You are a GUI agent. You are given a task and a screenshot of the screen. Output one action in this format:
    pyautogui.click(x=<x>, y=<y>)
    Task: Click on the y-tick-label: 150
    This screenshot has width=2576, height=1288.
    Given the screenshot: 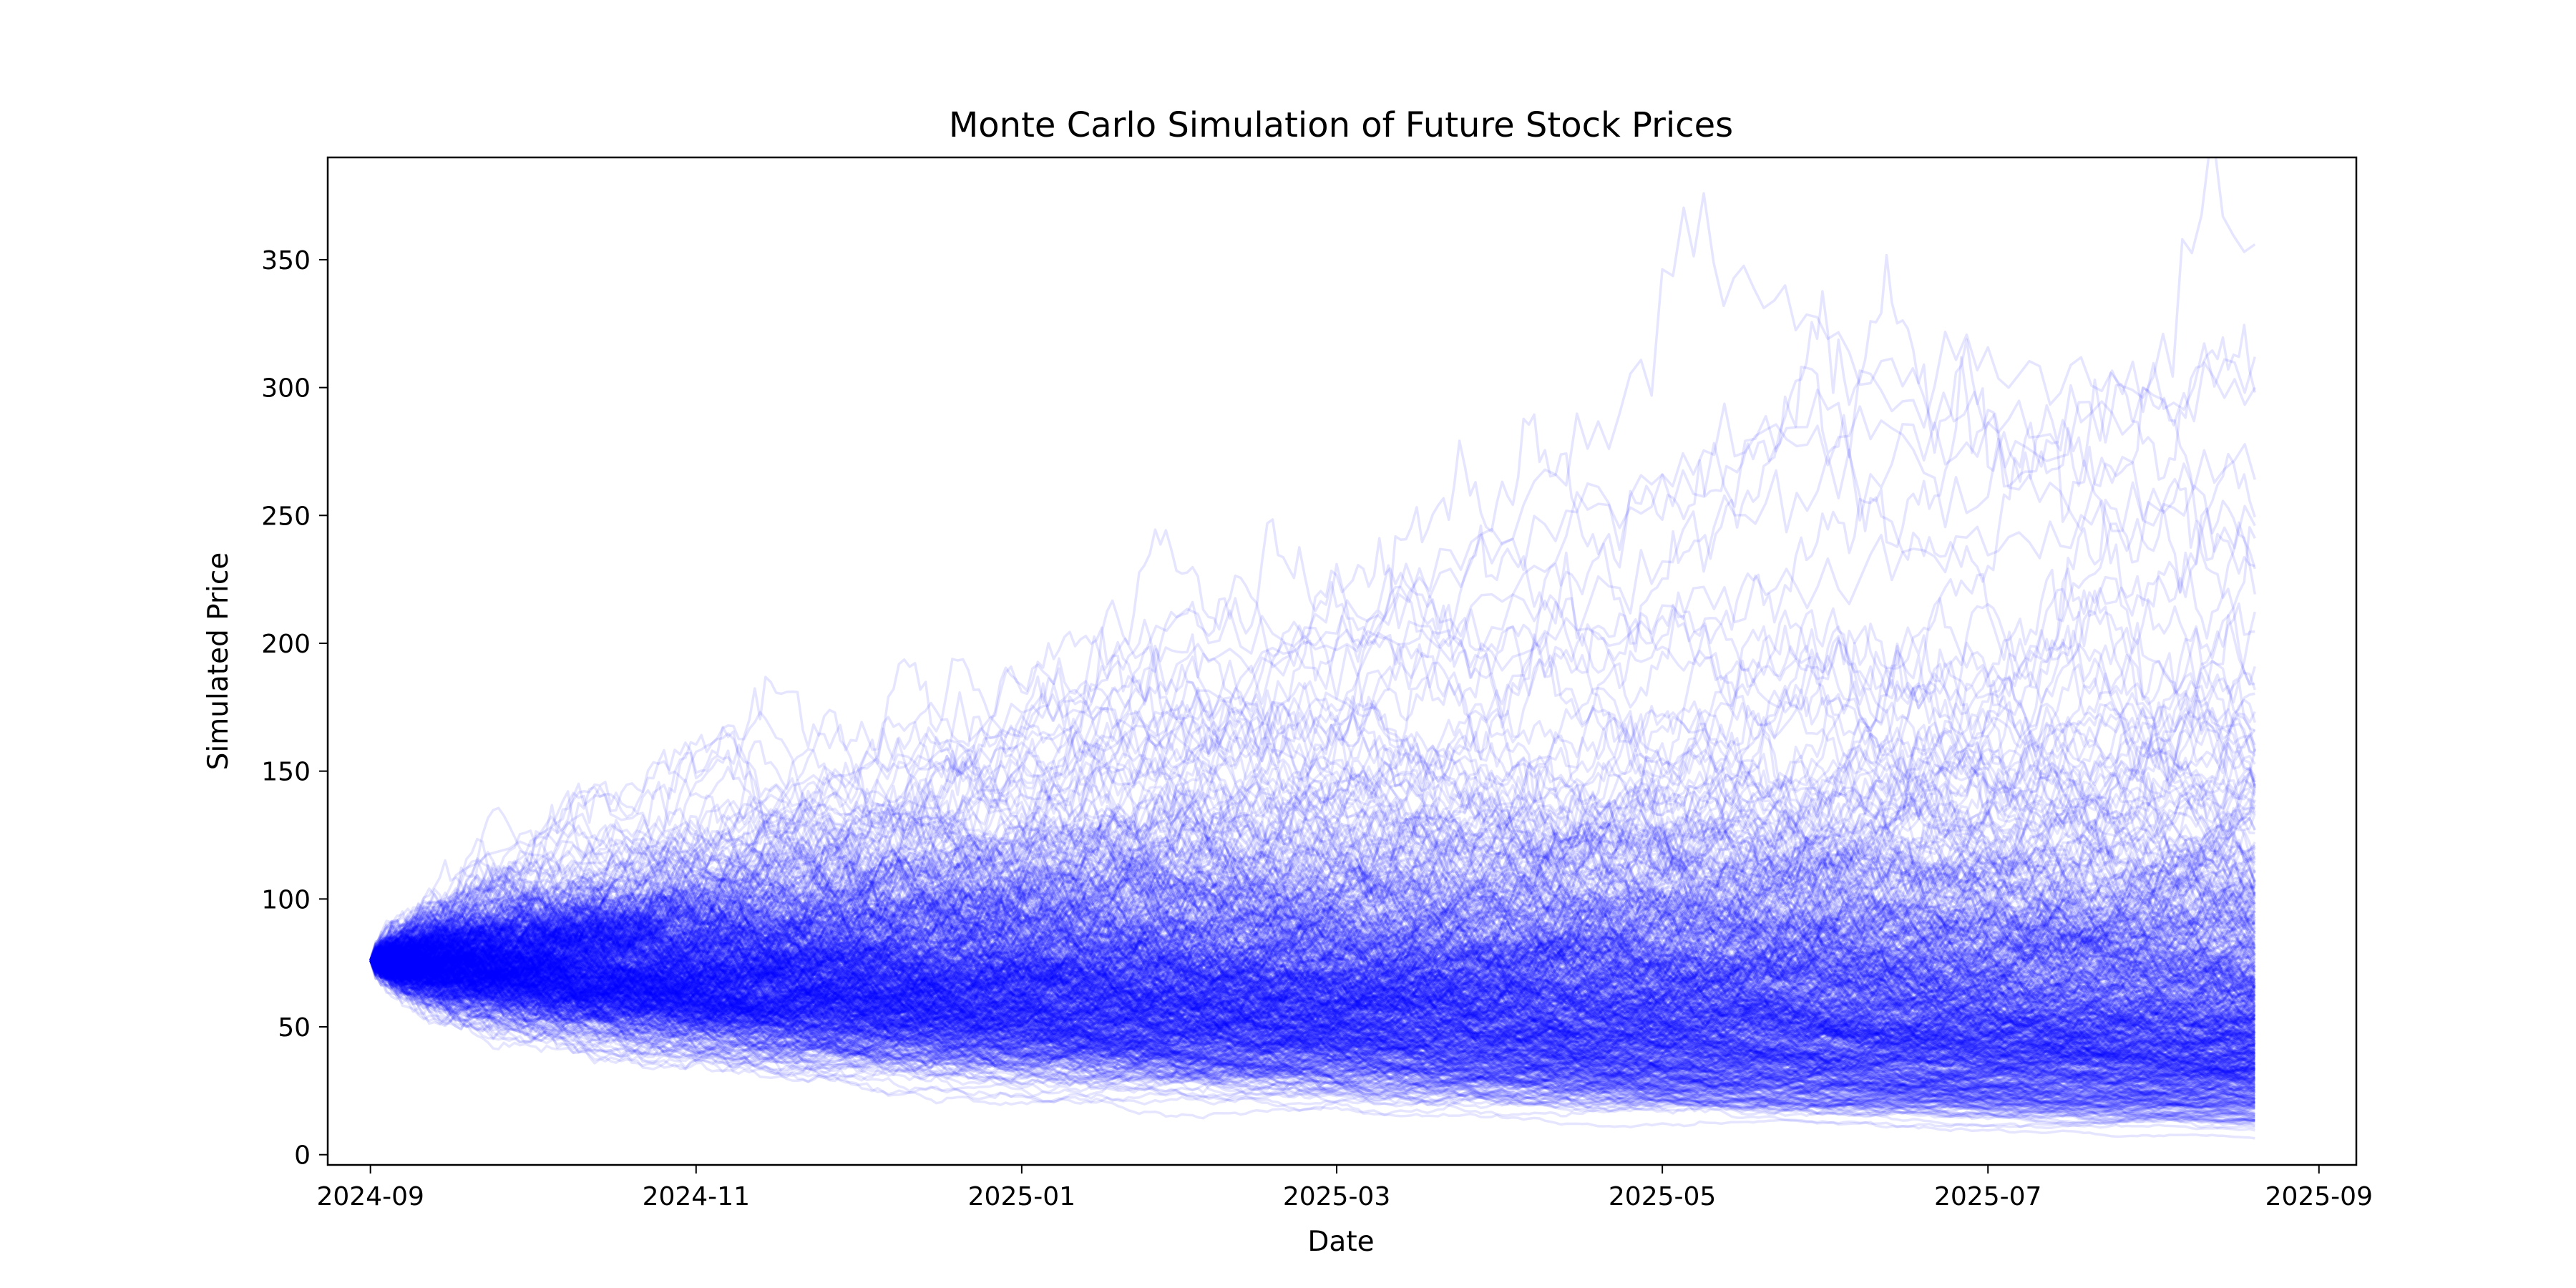 What is the action you would take?
    pyautogui.click(x=286, y=772)
    